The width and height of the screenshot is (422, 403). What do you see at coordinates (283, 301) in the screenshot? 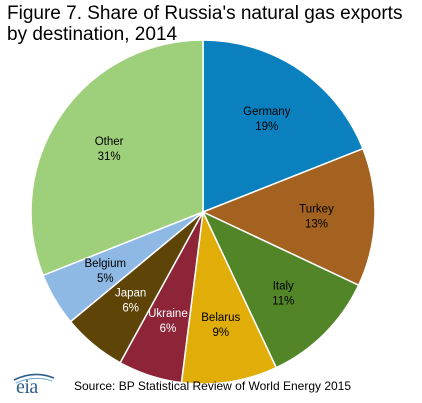
I see `slice-value-italy: 11%` at bounding box center [283, 301].